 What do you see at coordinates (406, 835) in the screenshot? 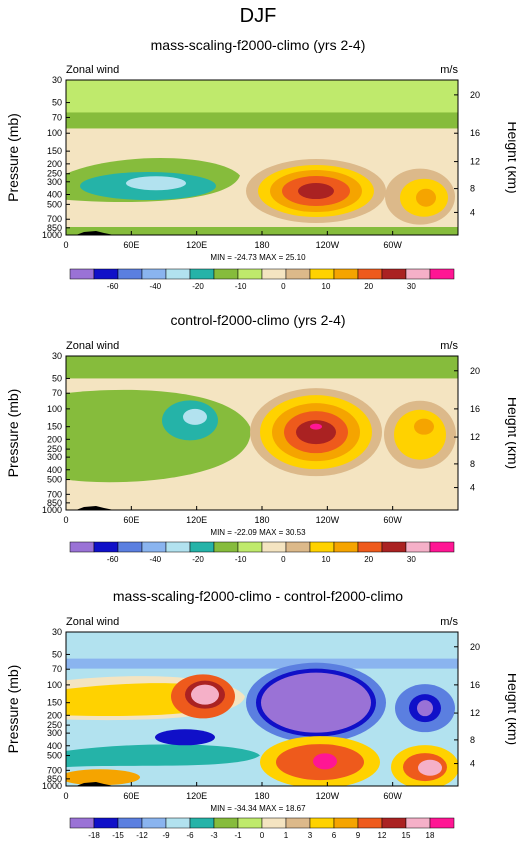
I see `colorbar-label: 15` at bounding box center [406, 835].